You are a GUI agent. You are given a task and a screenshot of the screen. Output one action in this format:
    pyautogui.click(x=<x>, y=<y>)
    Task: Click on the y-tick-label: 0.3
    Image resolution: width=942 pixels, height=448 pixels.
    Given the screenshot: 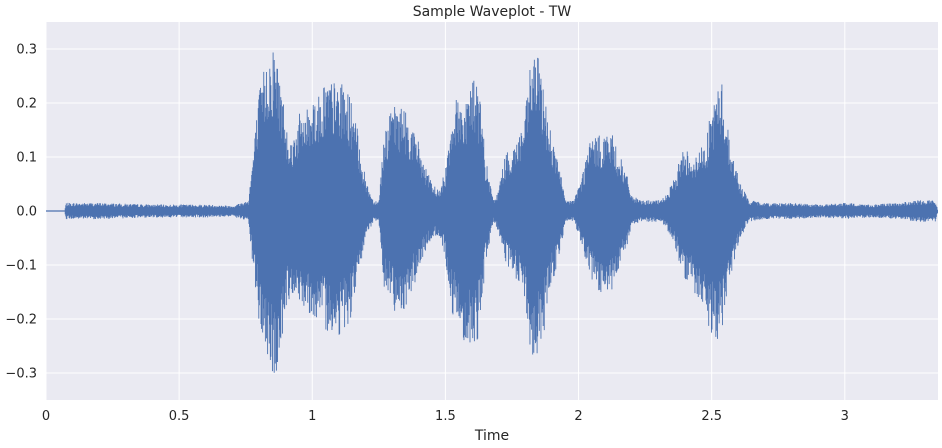 What is the action you would take?
    pyautogui.click(x=26, y=50)
    